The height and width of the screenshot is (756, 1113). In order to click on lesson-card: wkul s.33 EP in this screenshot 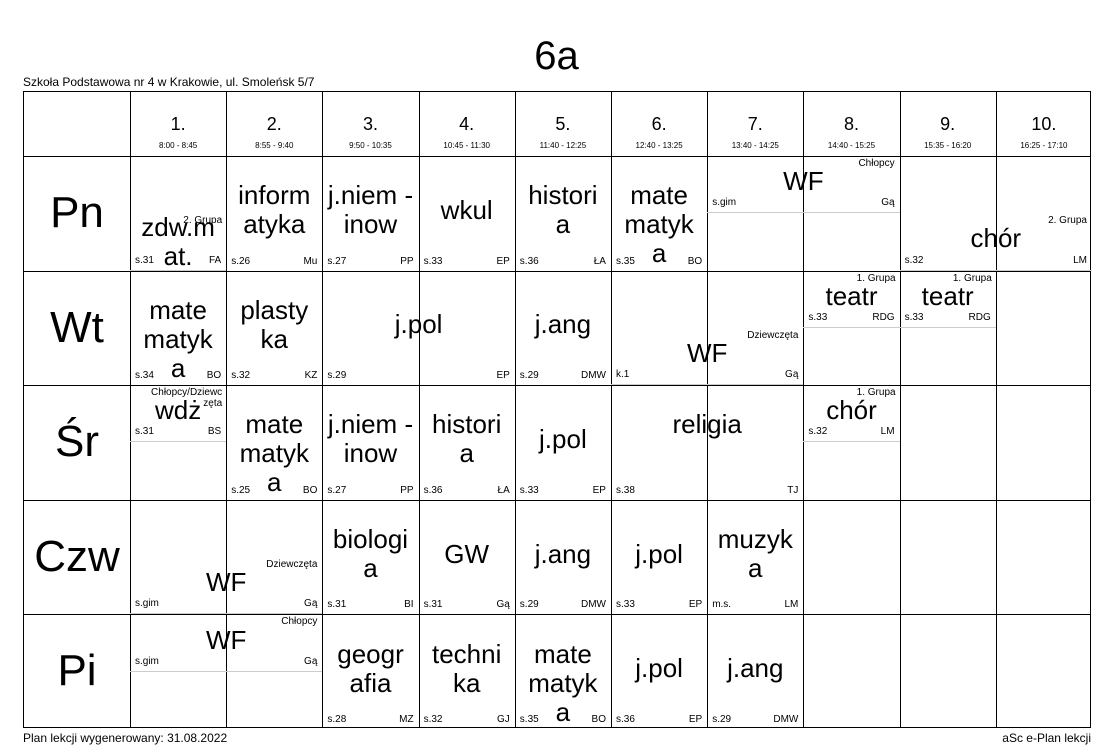, I will do `click(467, 213)`.